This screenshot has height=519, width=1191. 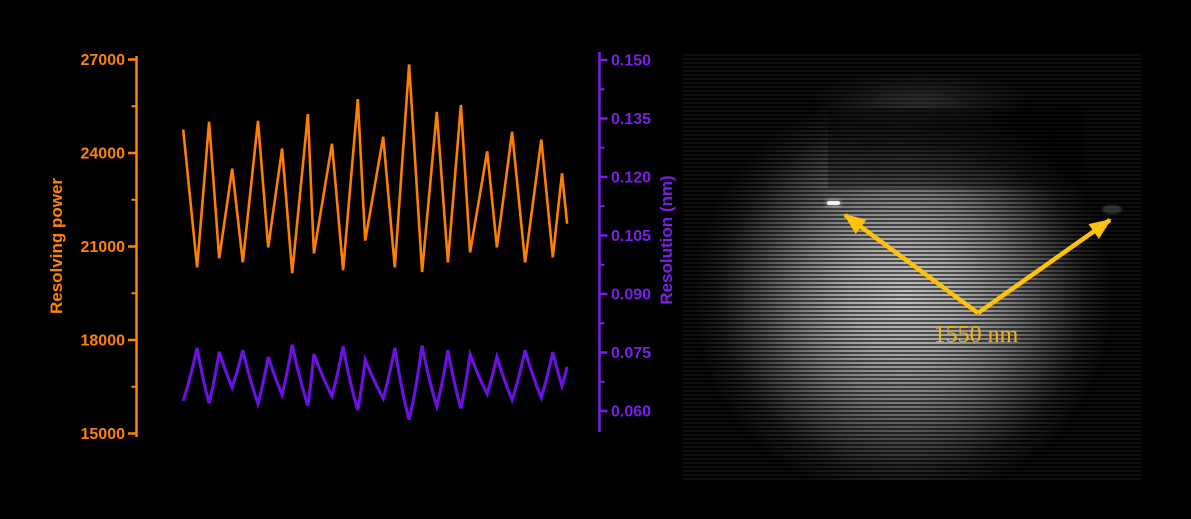 What do you see at coordinates (631, 178) in the screenshot?
I see `tick-label: 0.120` at bounding box center [631, 178].